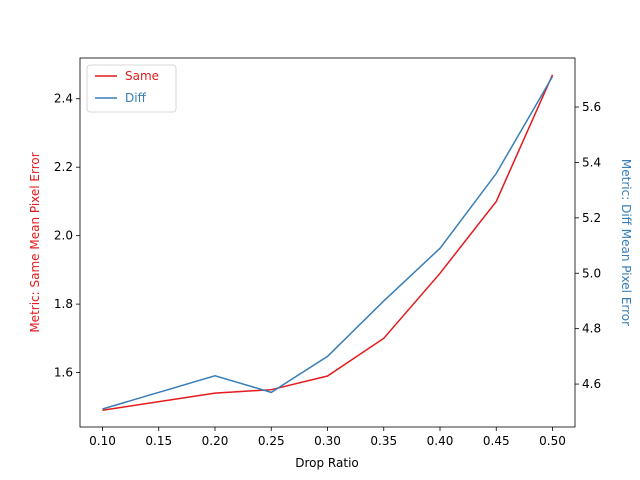 This screenshot has height=480, width=640. Describe the element at coordinates (552, 441) in the screenshot. I see `x-tick-label: 0.50` at that location.